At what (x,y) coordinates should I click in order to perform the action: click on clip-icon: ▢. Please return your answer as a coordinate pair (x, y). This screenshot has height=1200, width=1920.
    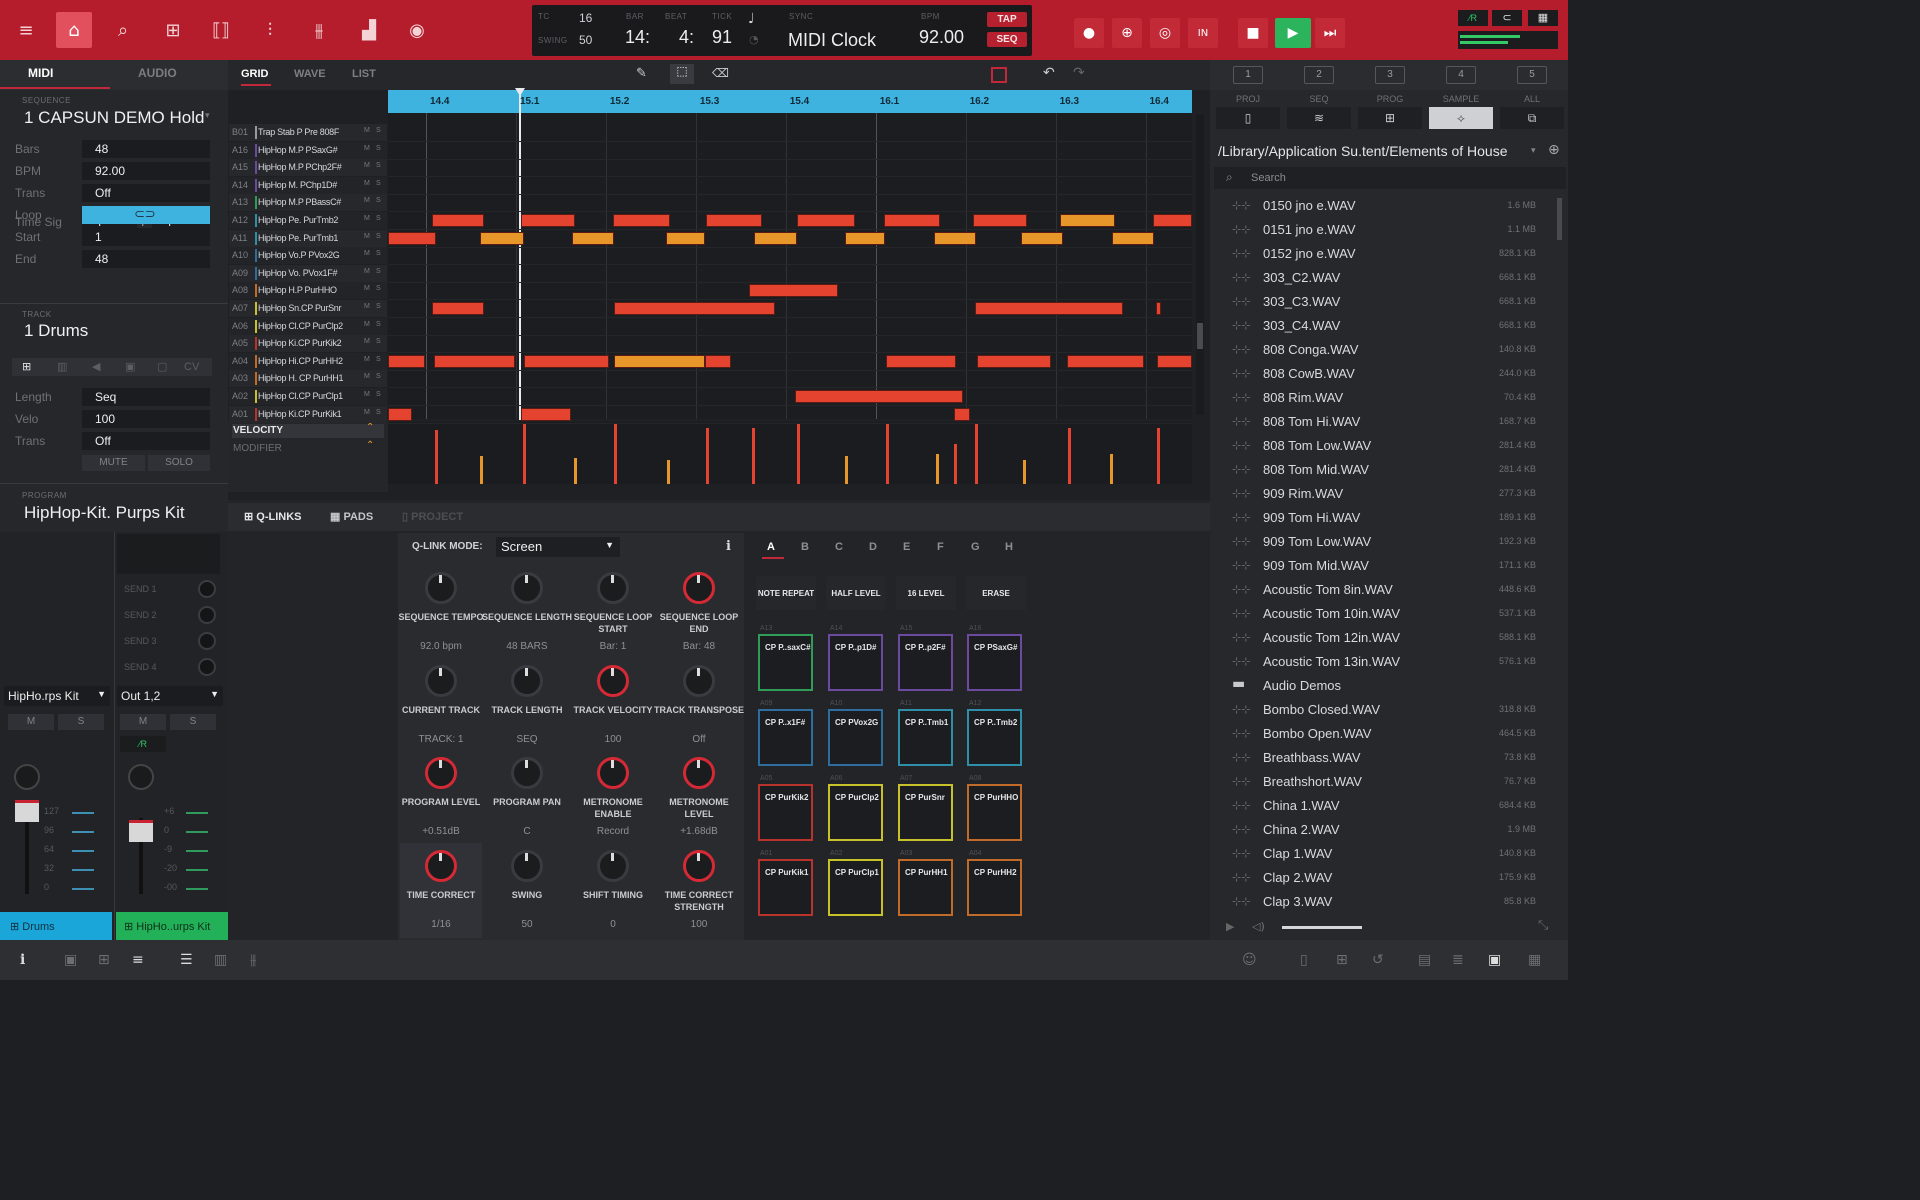
    Looking at the image, I should click on (162, 366).